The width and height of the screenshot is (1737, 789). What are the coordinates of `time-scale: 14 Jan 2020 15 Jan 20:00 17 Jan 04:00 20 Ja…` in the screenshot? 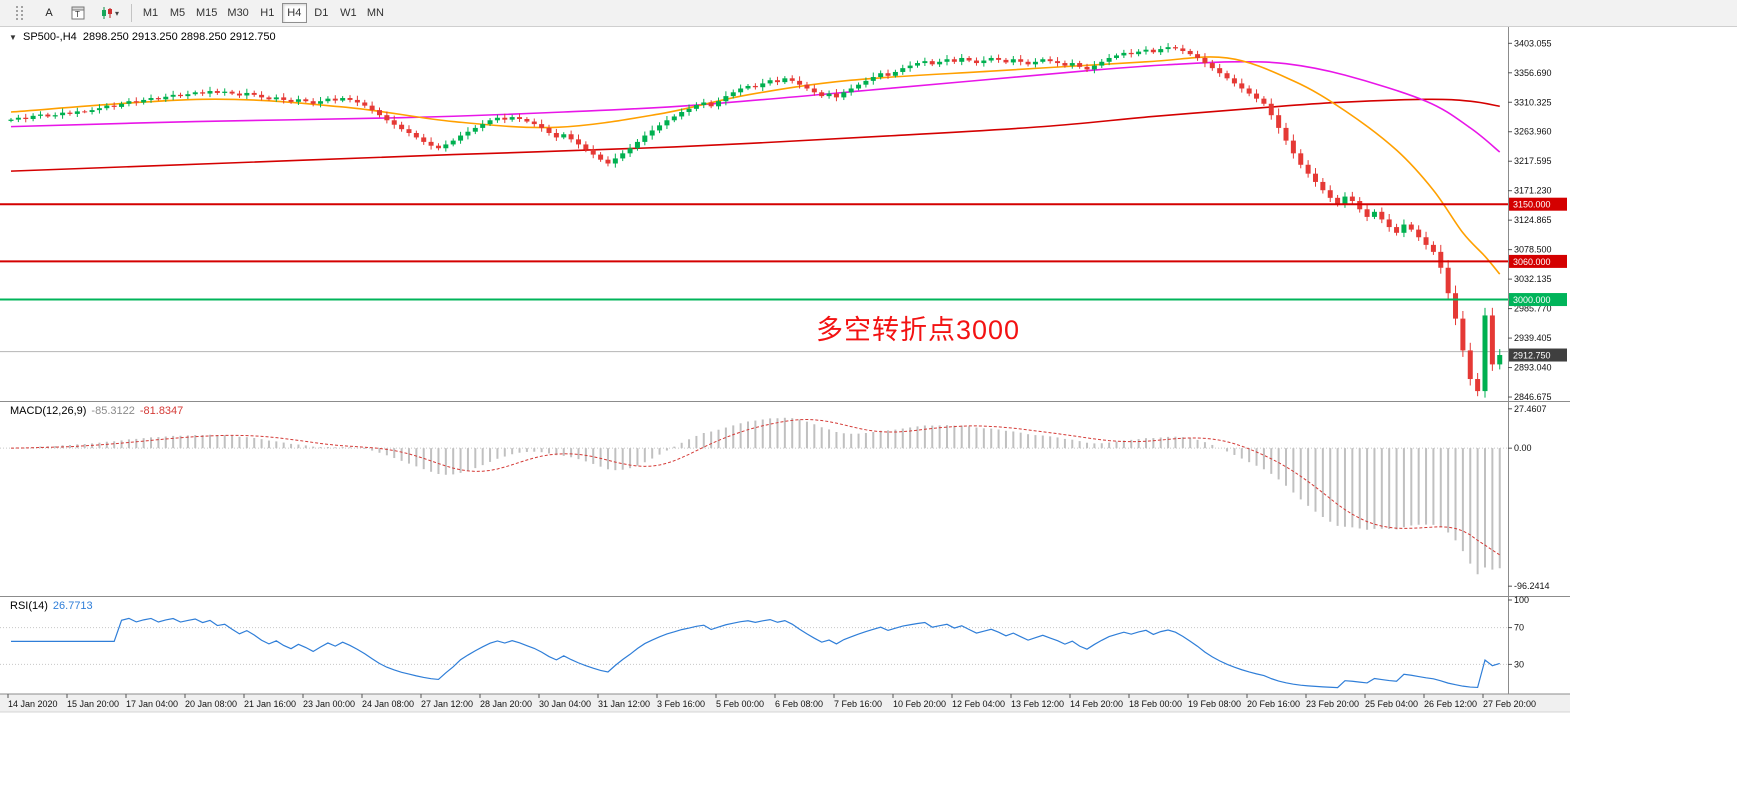 It's located at (771, 701).